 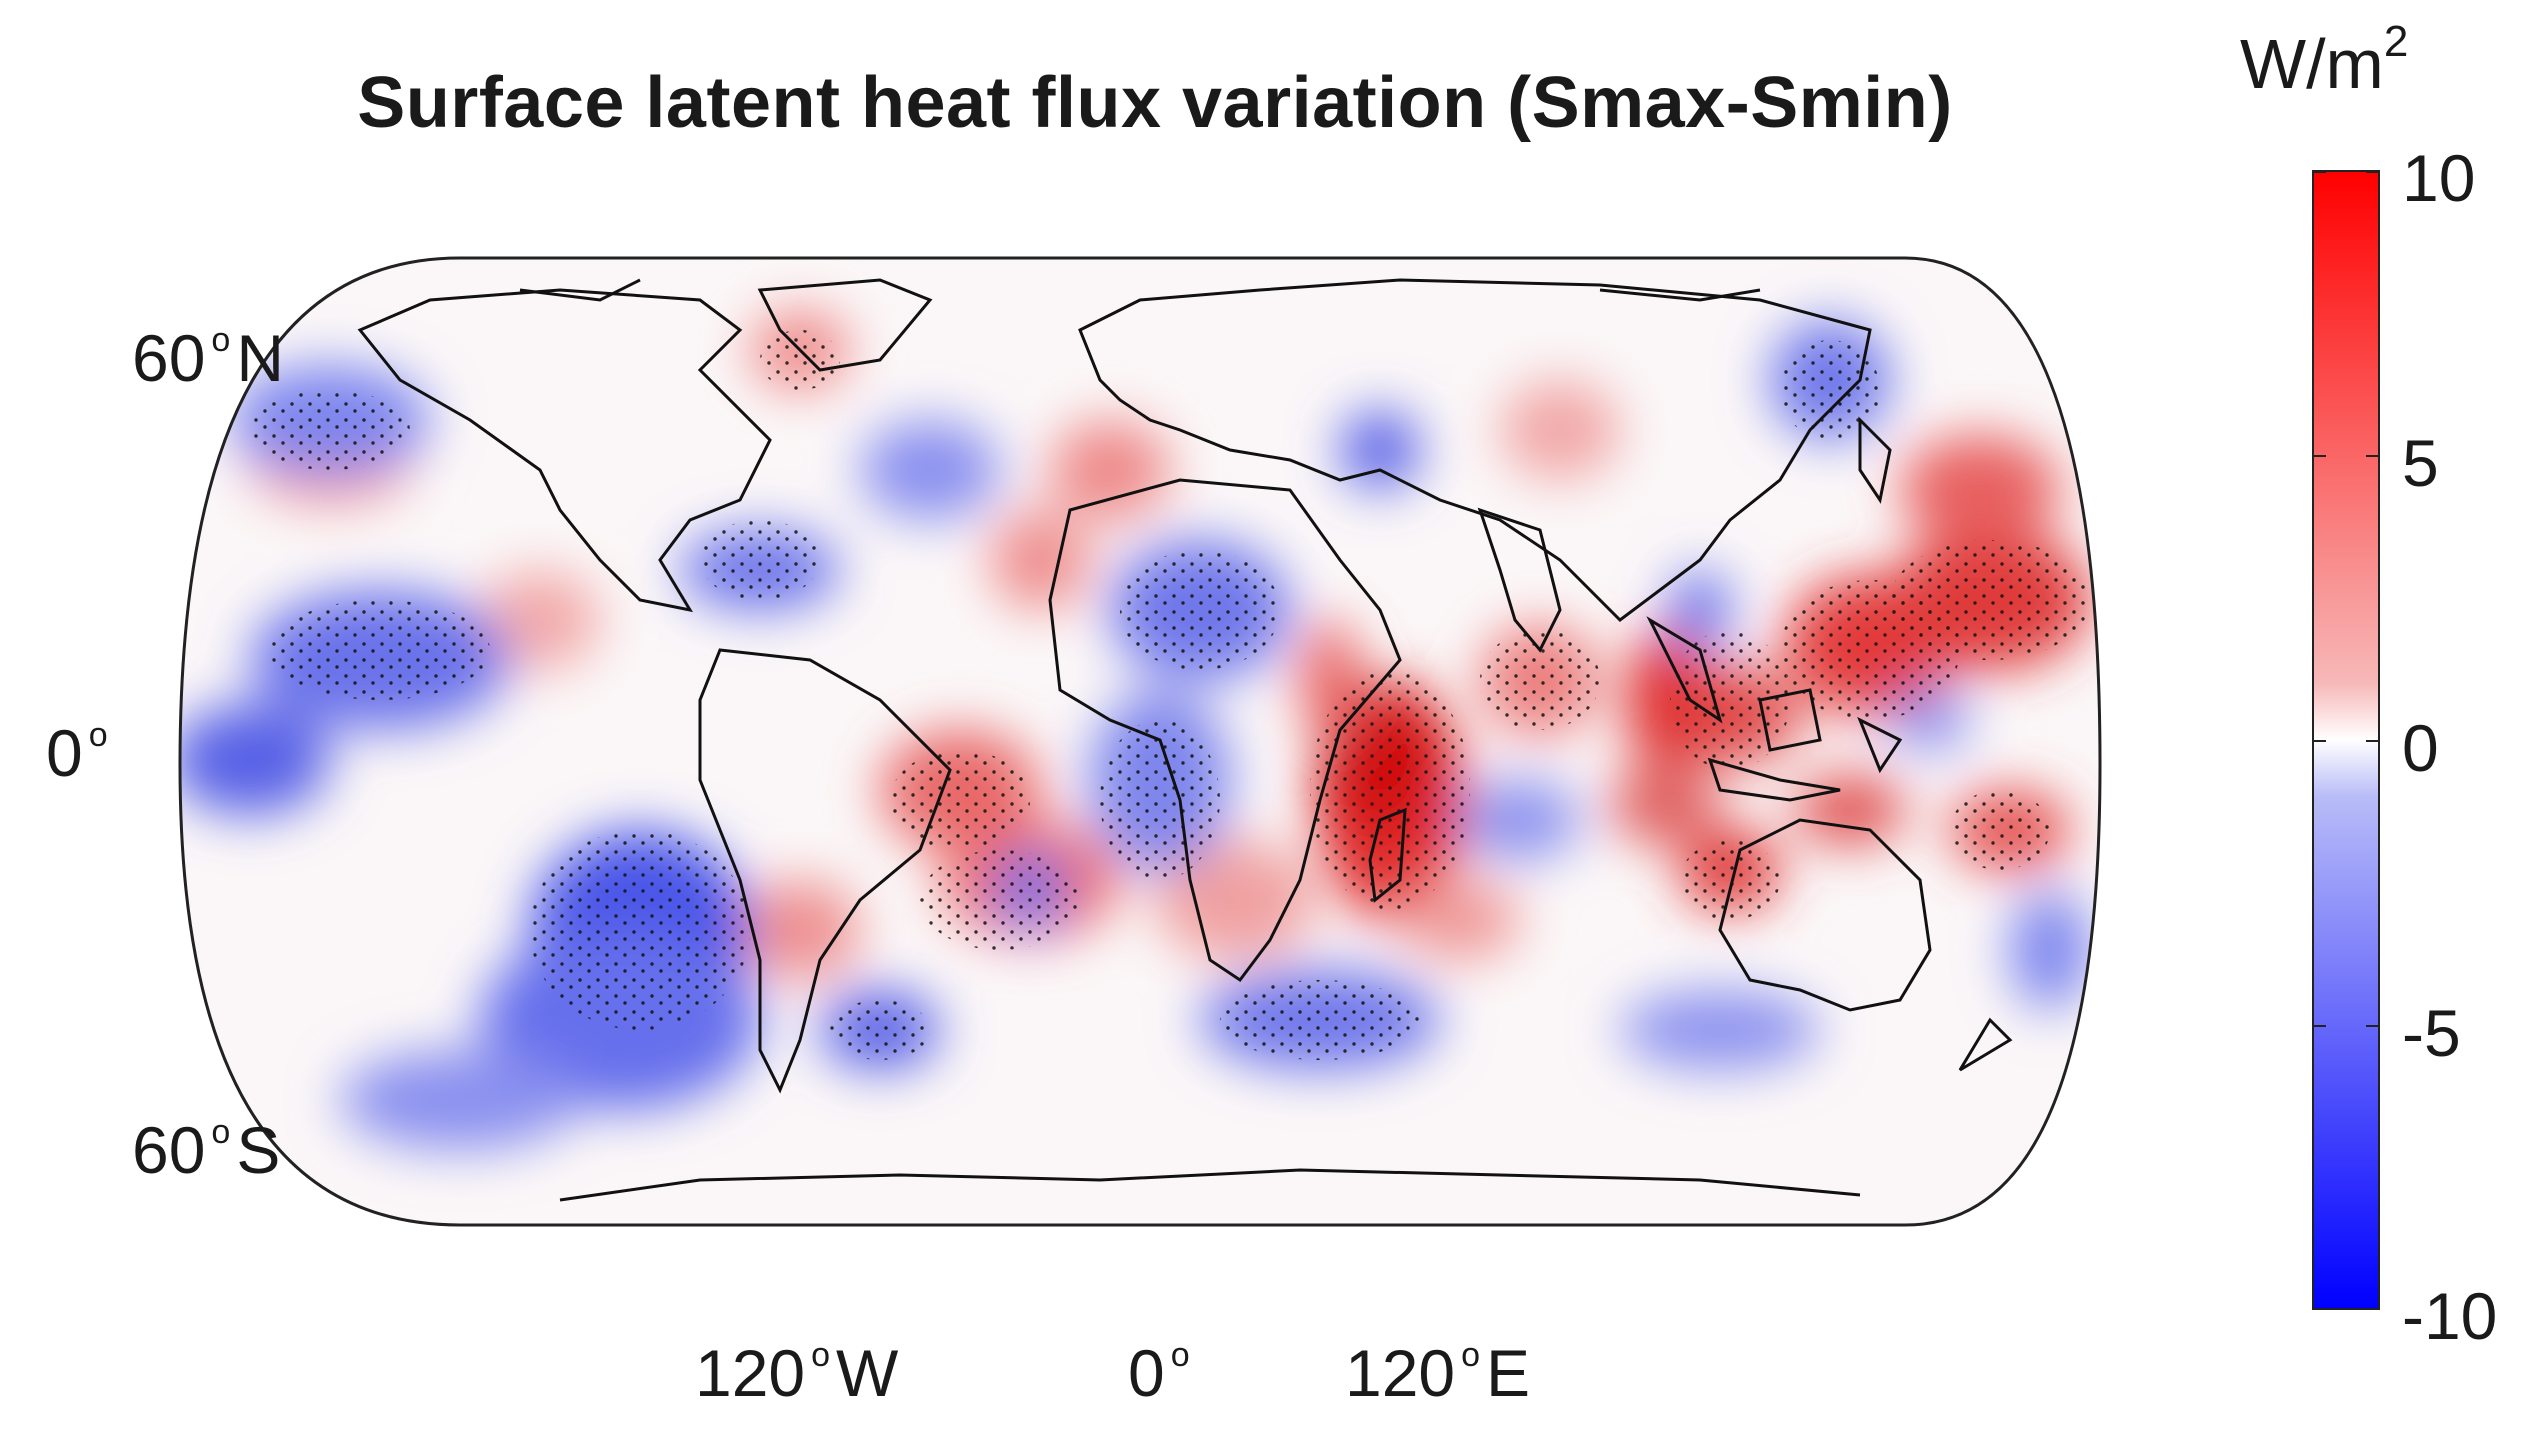 I want to click on colorbar-tick-label: -10, so click(x=2450, y=1316).